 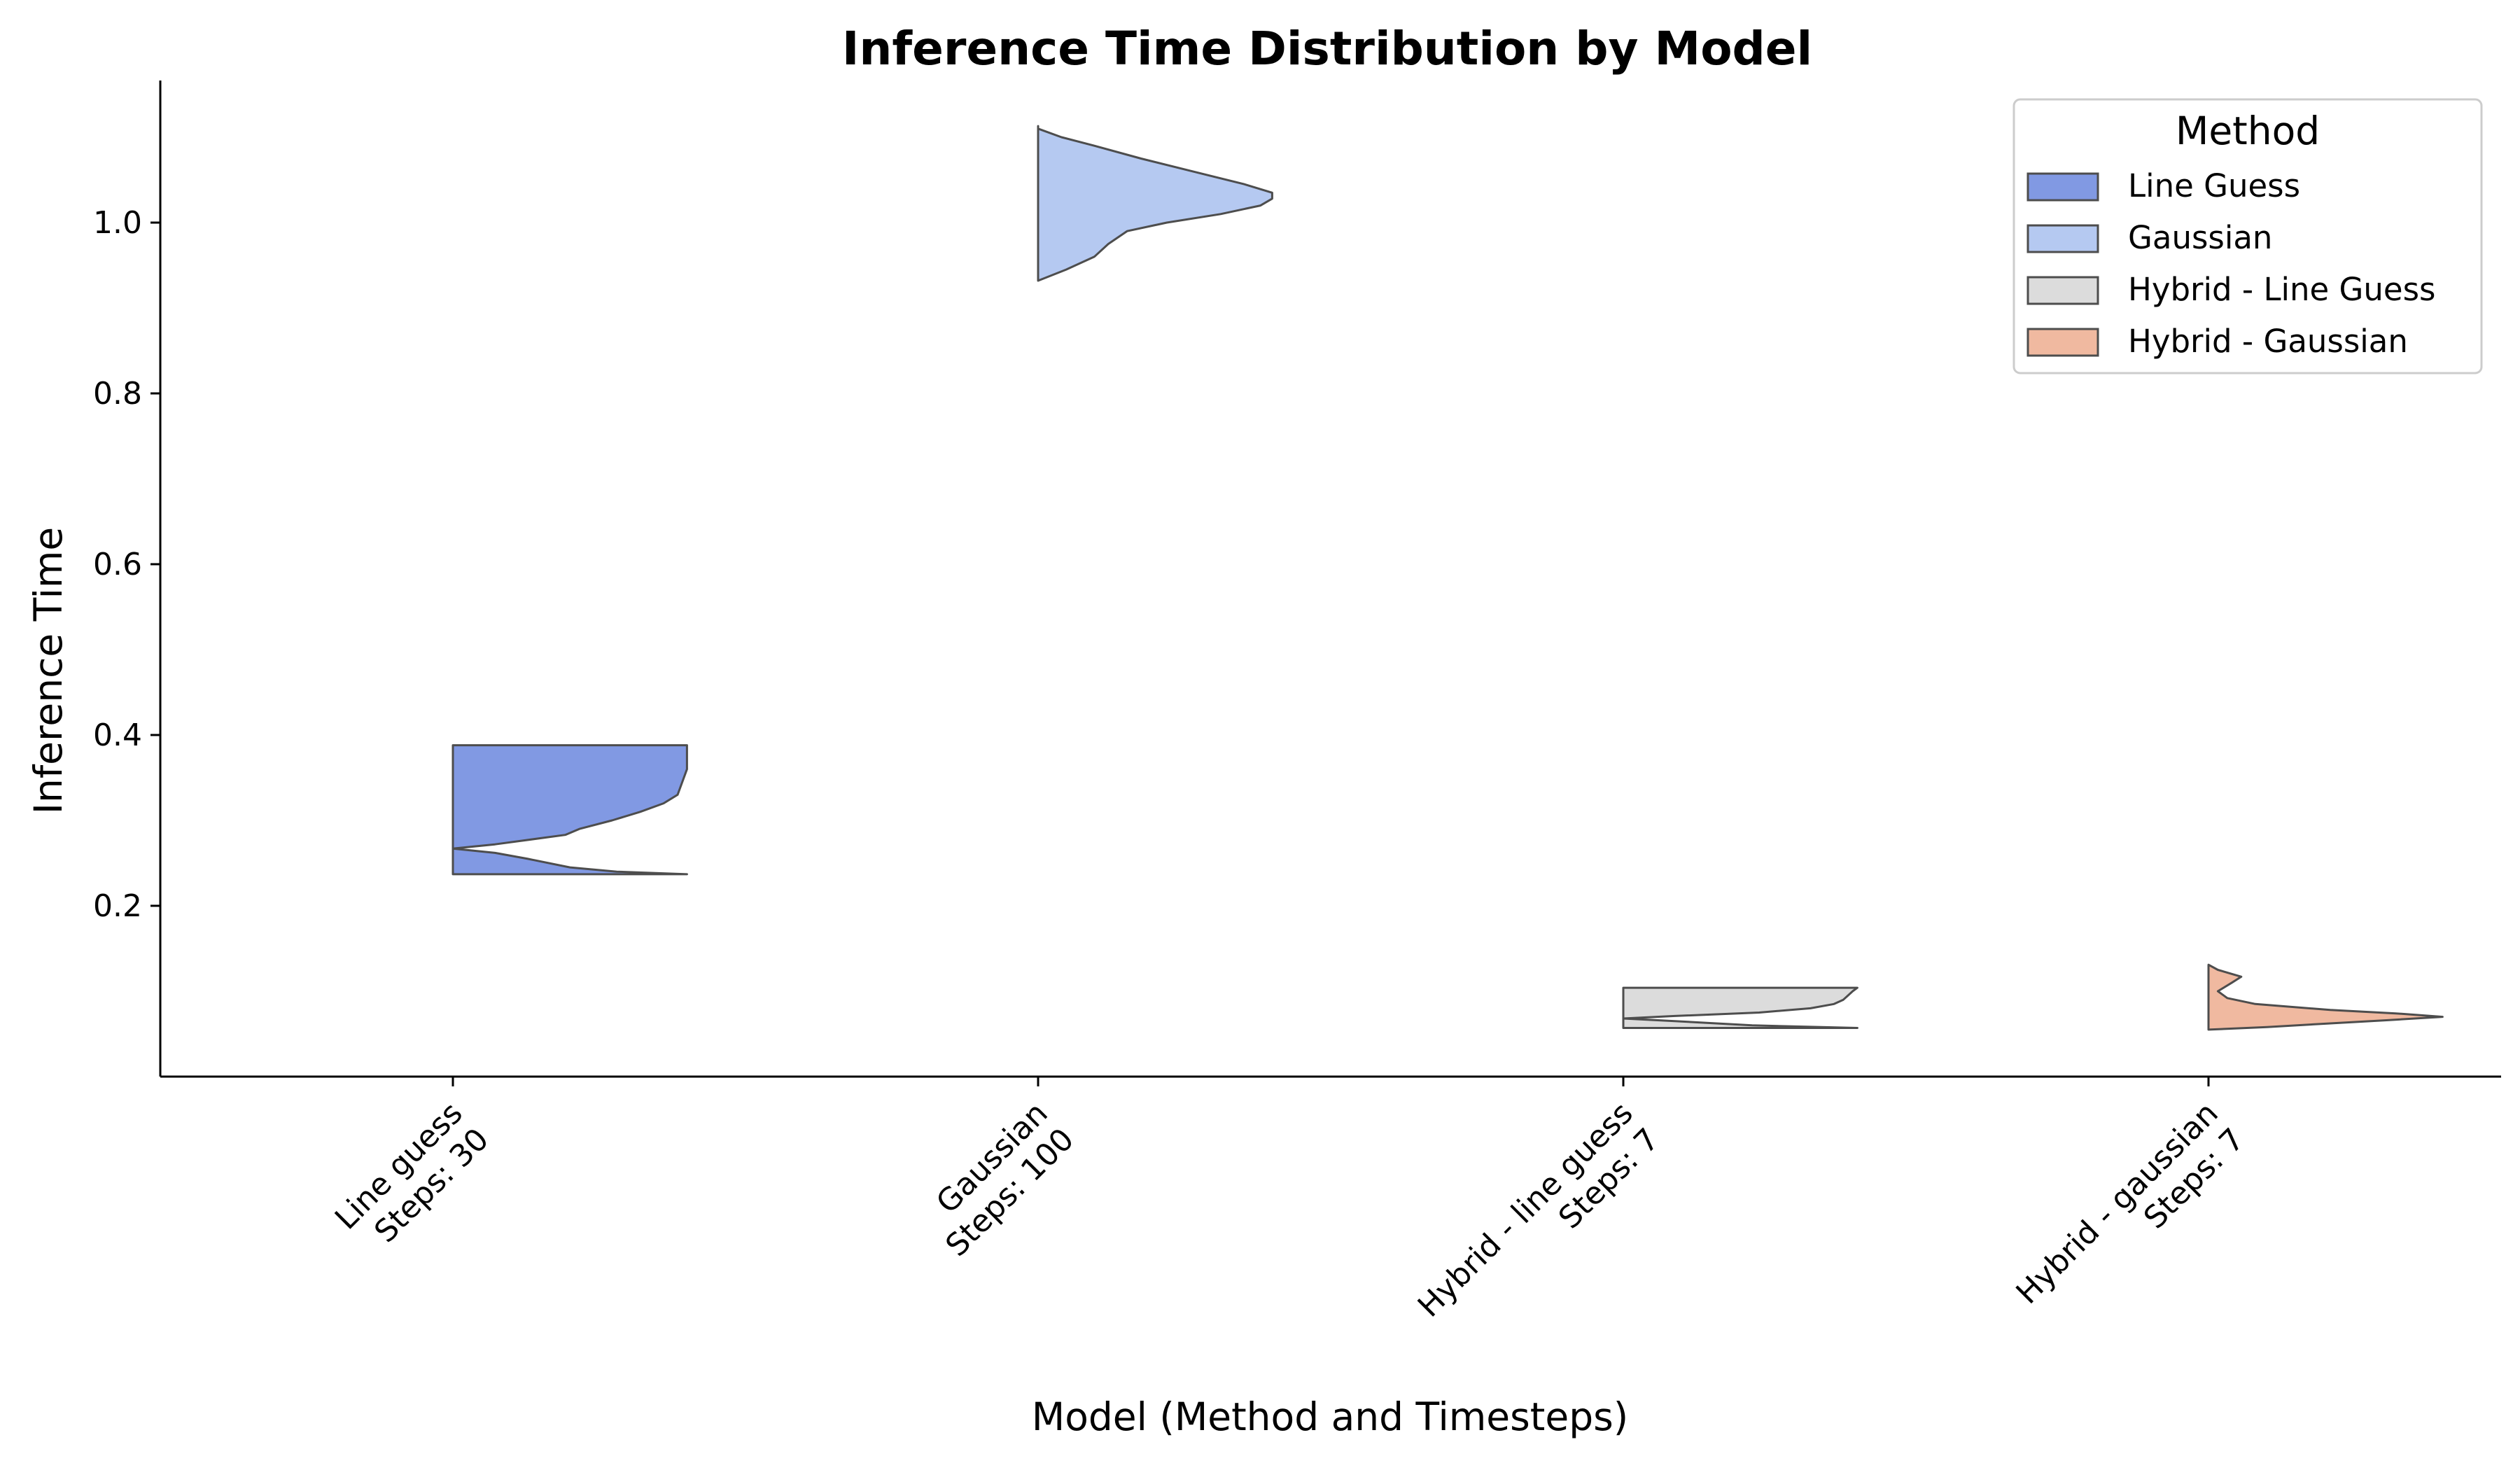 I want to click on y-axis-label: Inference Time, so click(x=48, y=671).